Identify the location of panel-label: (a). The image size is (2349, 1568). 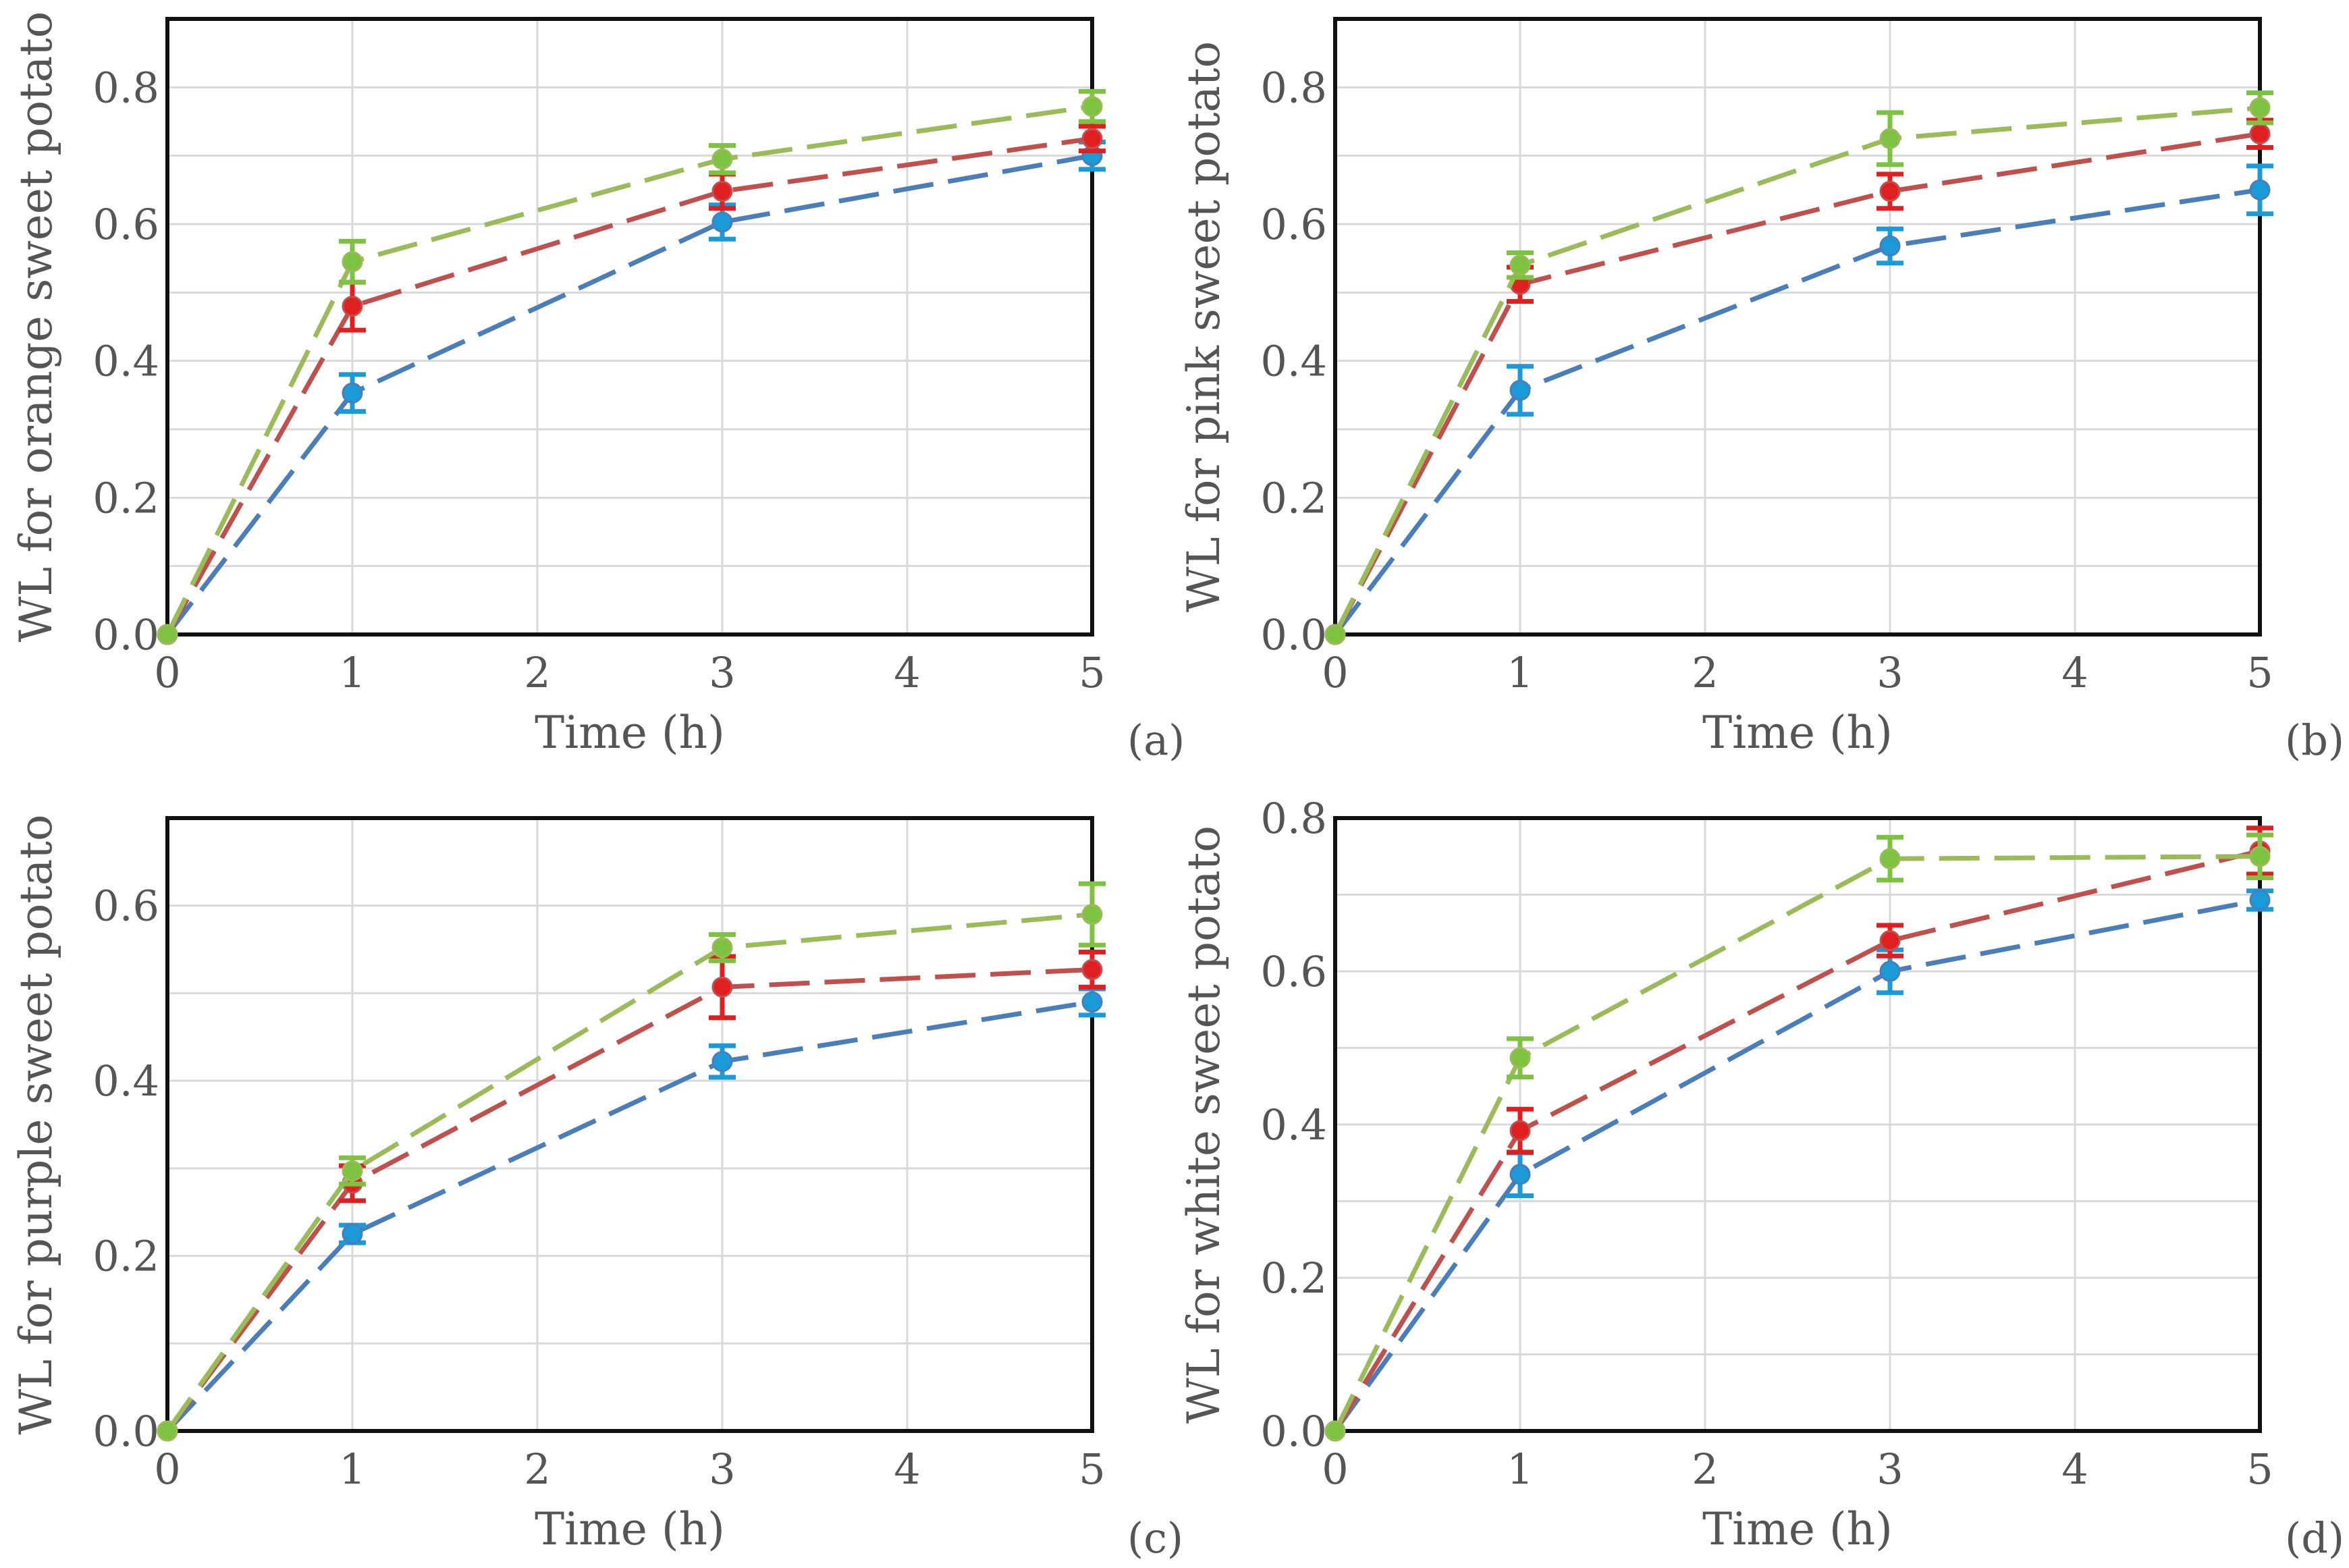
(1156, 740).